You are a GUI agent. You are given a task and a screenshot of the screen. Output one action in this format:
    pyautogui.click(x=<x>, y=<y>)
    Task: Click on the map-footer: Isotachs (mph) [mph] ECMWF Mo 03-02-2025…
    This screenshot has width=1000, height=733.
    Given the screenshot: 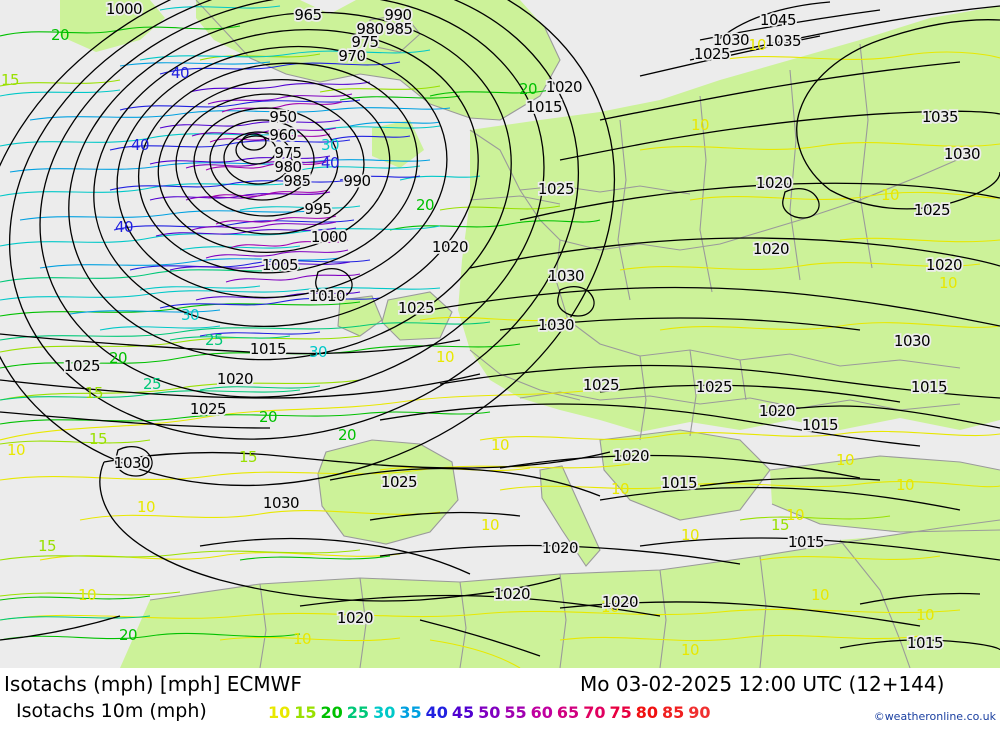 What is the action you would take?
    pyautogui.click(x=500, y=700)
    